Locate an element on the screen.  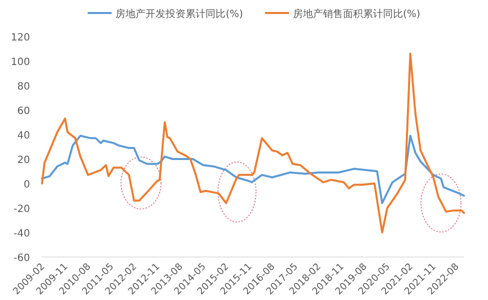
y-tick-label: 40 is located at coordinates (23, 136).